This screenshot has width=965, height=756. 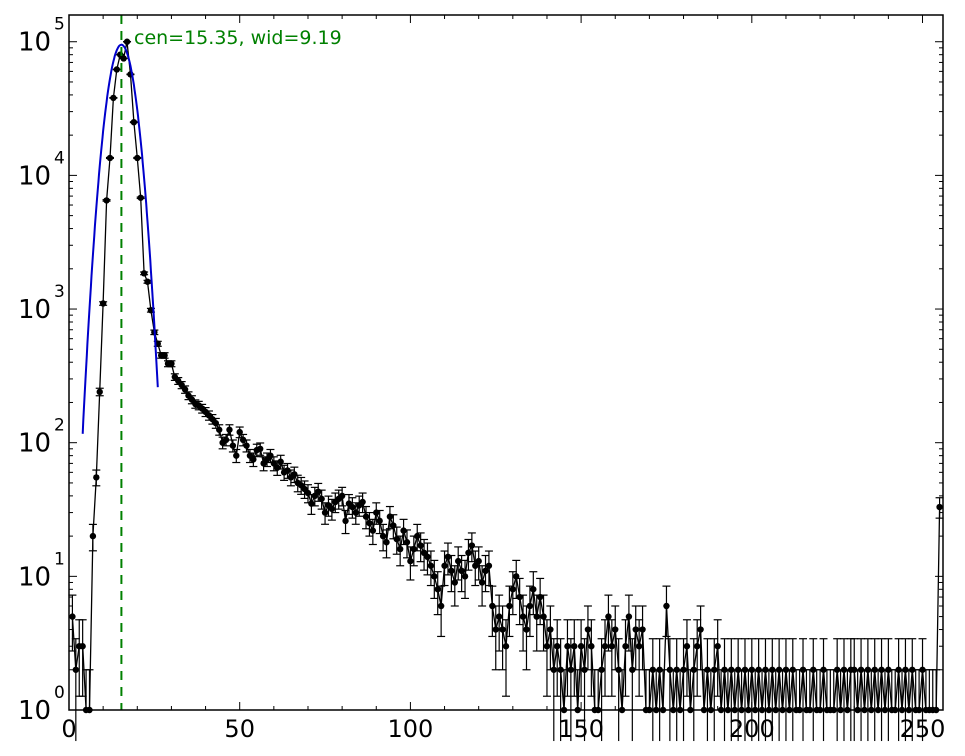 I want to click on fit-curve, so click(x=120, y=238).